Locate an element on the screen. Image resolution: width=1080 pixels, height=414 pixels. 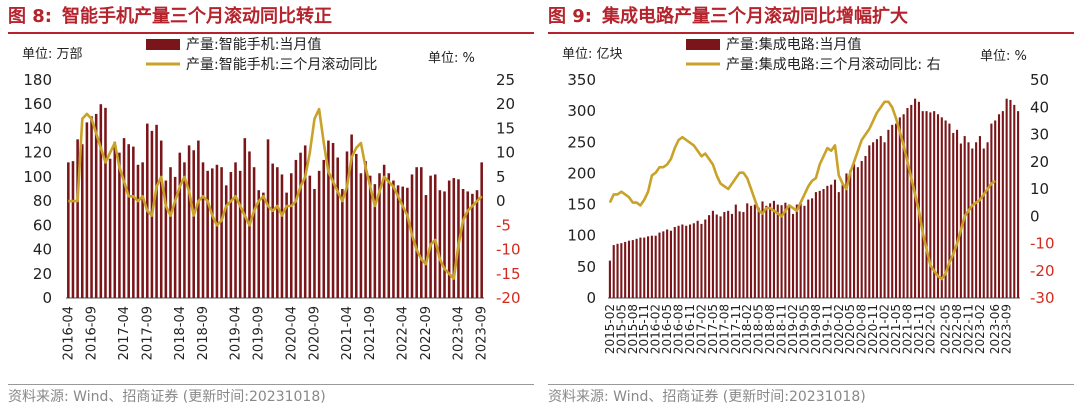
right-axis-tick: -10 is located at coordinates (508, 250).